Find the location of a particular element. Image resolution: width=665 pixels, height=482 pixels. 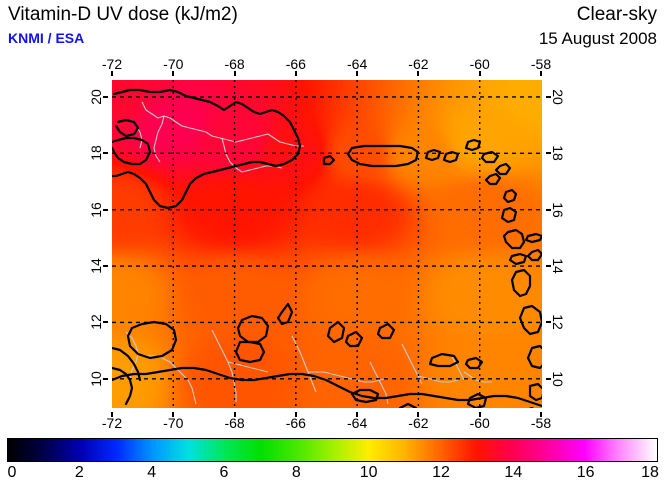

colorbar-swatch is located at coordinates (332, 450).